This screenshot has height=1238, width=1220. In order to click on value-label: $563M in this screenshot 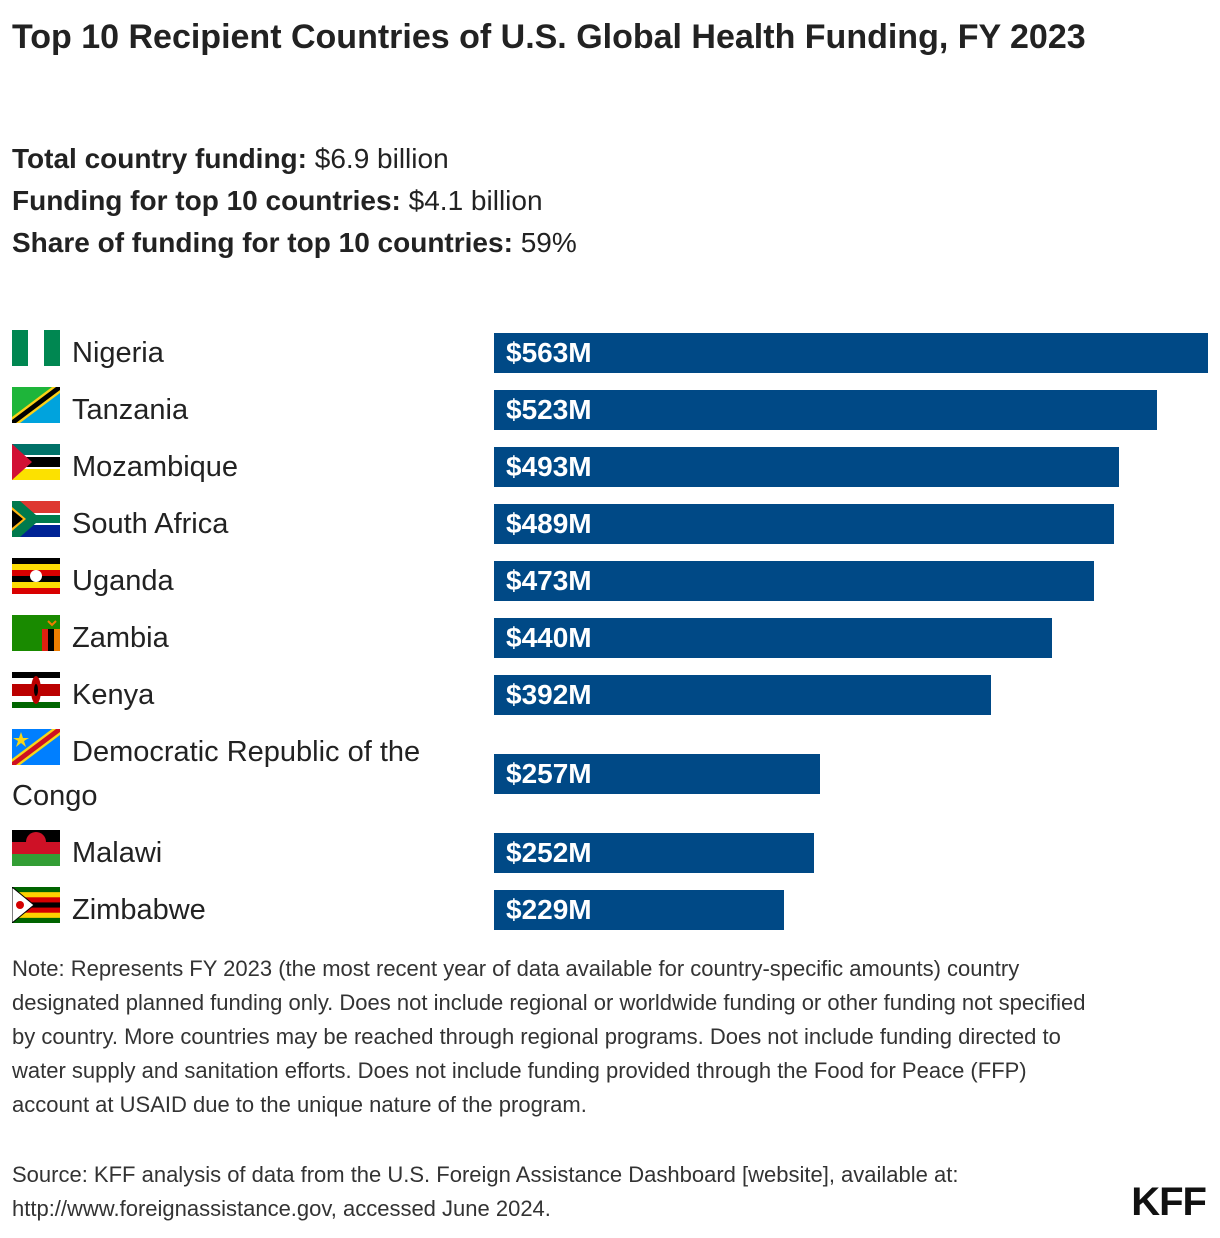, I will do `click(549, 352)`.